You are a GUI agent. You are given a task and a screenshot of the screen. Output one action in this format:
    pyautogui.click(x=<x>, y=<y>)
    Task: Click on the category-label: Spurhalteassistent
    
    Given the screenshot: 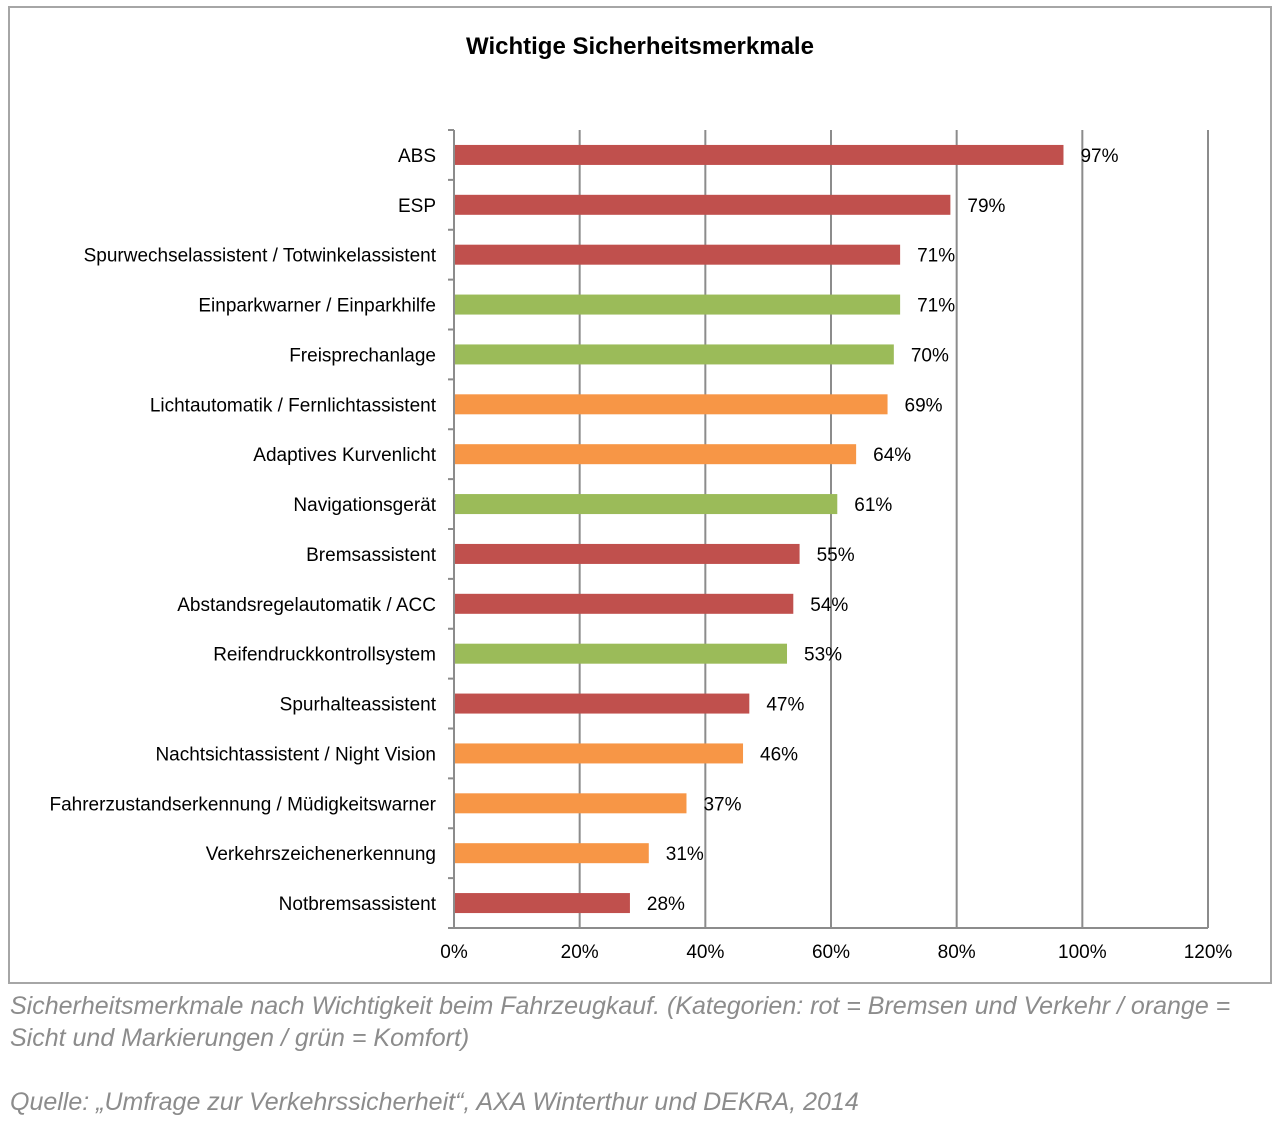 What is the action you would take?
    pyautogui.click(x=358, y=705)
    